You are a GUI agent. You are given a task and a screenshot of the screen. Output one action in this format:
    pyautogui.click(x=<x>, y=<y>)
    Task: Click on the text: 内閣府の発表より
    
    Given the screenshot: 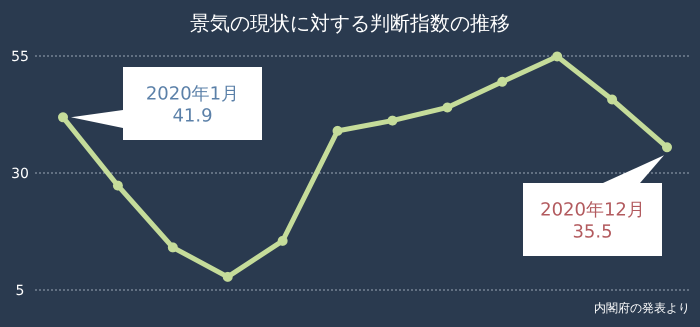 What is the action you would take?
    pyautogui.click(x=642, y=308)
    